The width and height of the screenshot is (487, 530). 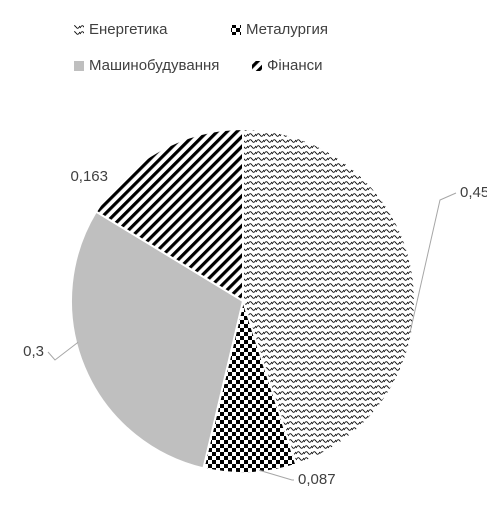 What do you see at coordinates (473, 192) in the screenshot?
I see `data-label: 0,45` at bounding box center [473, 192].